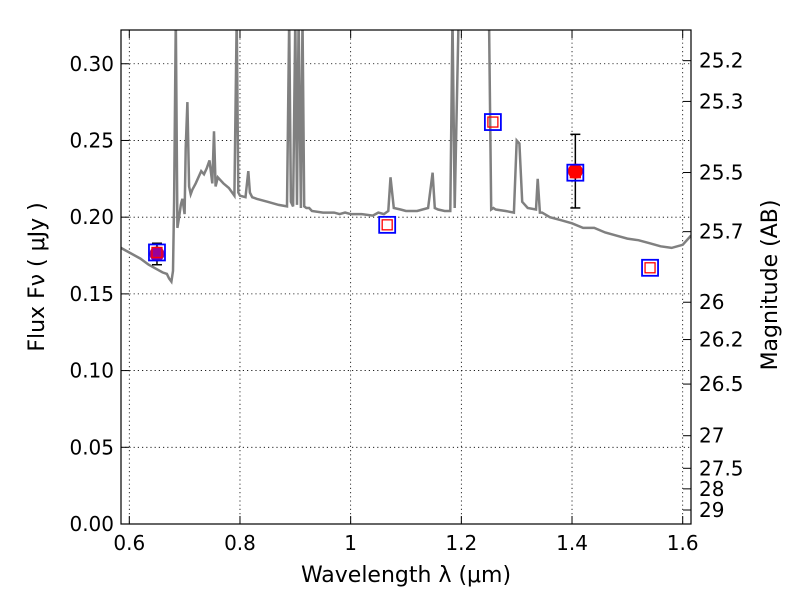 The width and height of the screenshot is (800, 600). What do you see at coordinates (91, 140) in the screenshot?
I see `y-tick-label: 0.25` at bounding box center [91, 140].